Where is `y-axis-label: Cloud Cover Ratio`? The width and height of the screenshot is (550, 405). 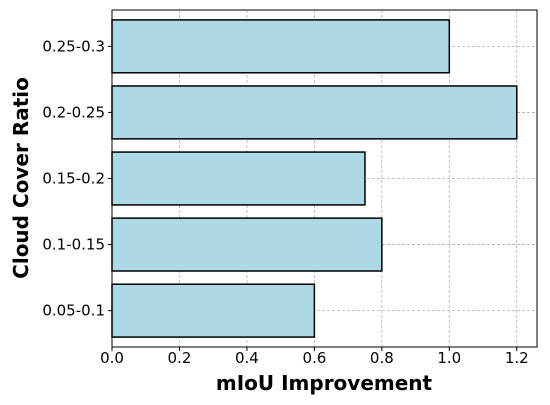 y-axis-label: Cloud Cover Ratio is located at coordinates (21, 178).